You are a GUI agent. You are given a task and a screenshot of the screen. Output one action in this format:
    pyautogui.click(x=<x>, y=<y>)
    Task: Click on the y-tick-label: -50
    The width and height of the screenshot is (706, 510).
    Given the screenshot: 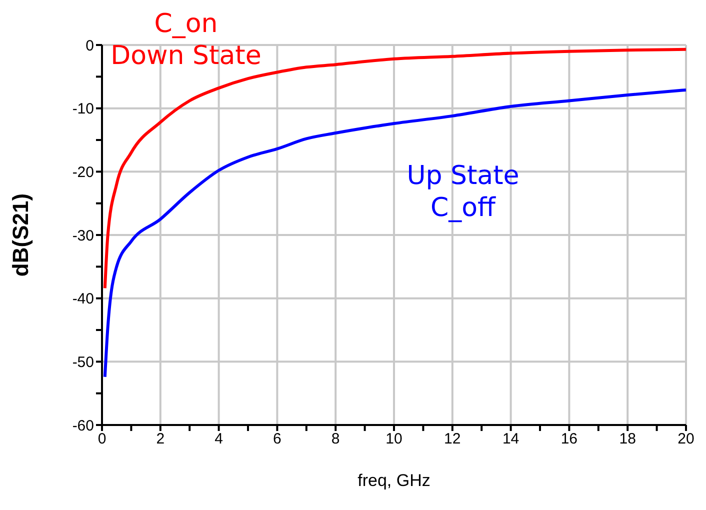 What is the action you would take?
    pyautogui.click(x=83, y=362)
    